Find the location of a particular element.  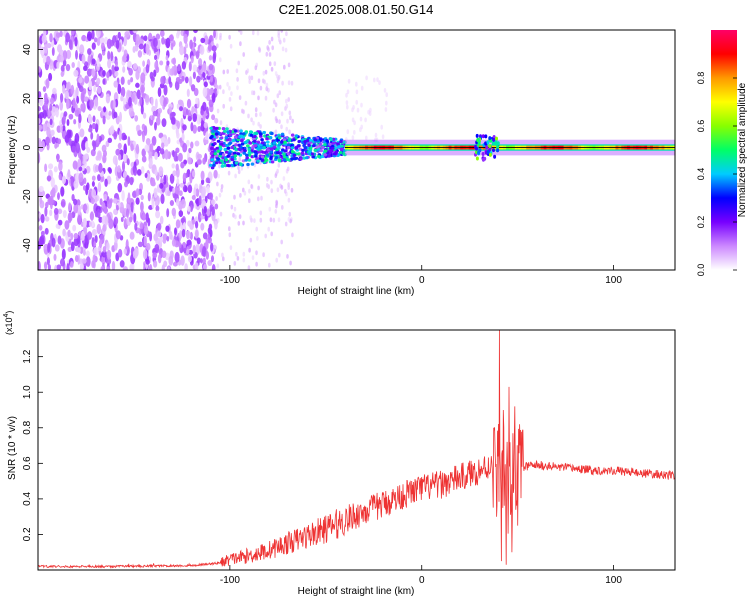

snr-x-tick-label: 0 is located at coordinates (422, 580).